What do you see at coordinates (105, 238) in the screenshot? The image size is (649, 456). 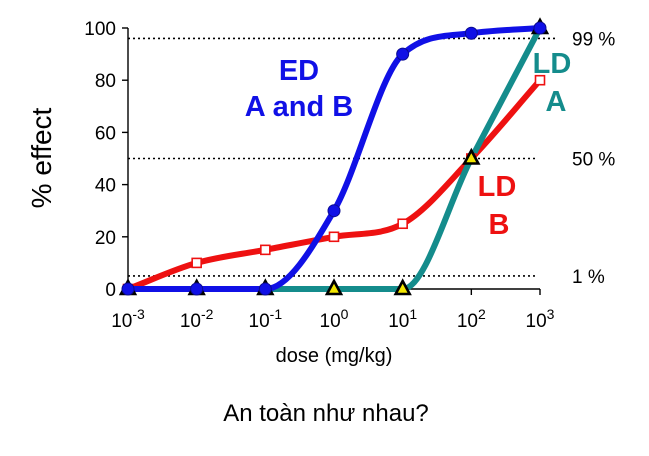 I see `y-tick-label: 20` at bounding box center [105, 238].